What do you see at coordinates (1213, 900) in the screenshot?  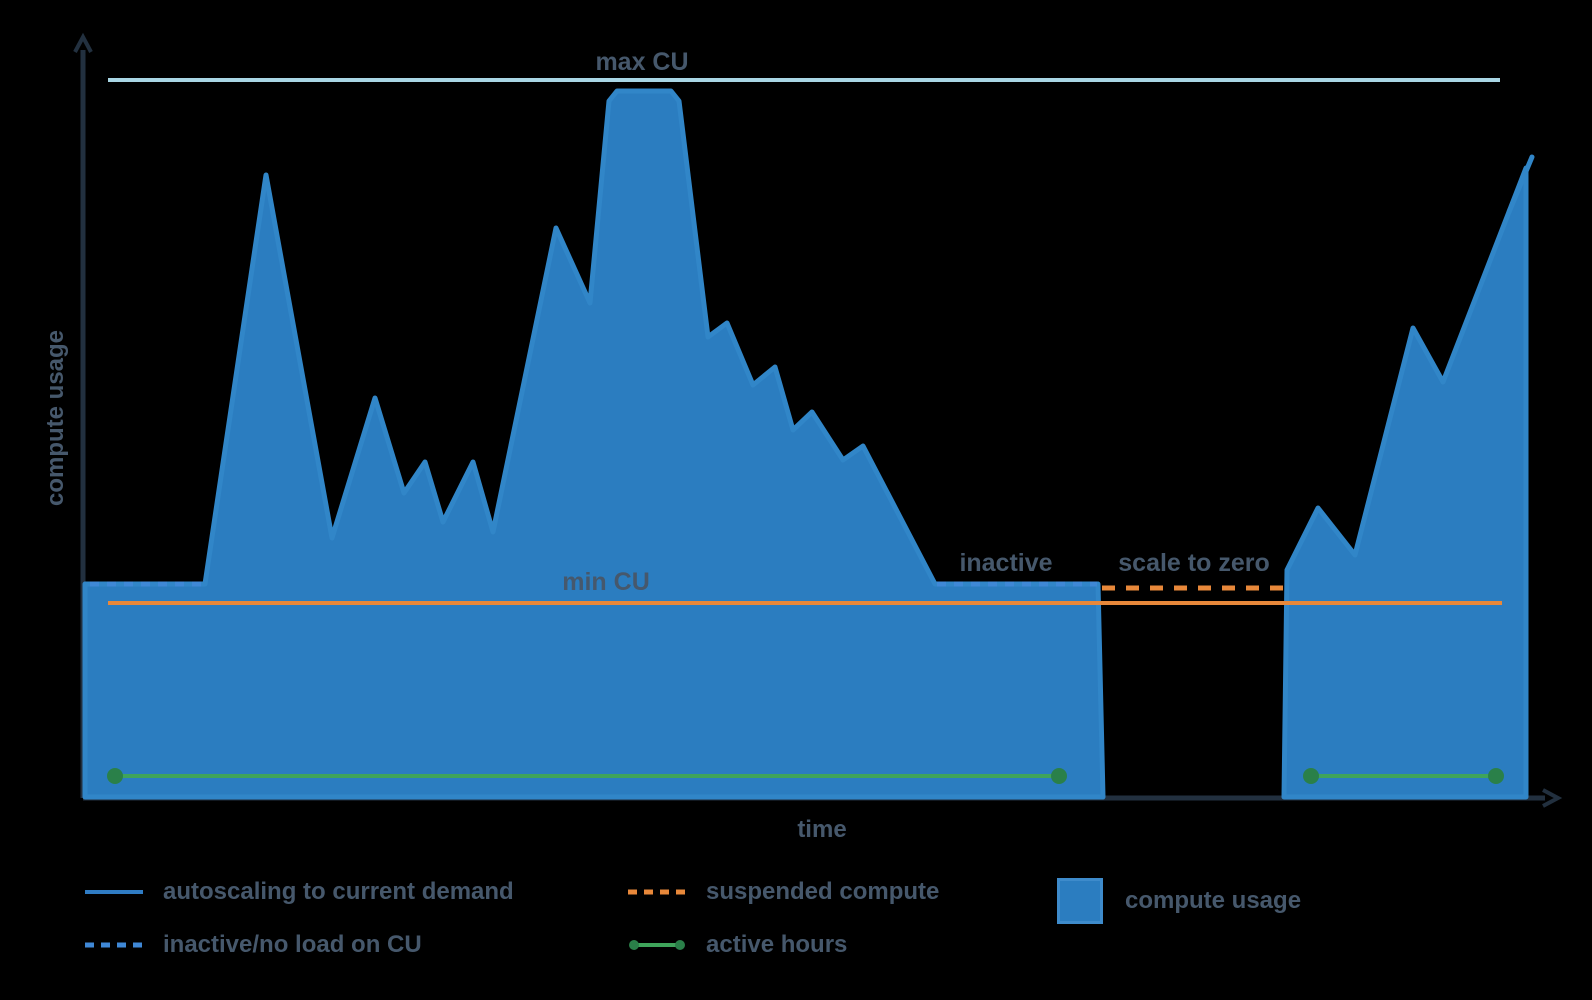 I see `legend-label: compute usage` at bounding box center [1213, 900].